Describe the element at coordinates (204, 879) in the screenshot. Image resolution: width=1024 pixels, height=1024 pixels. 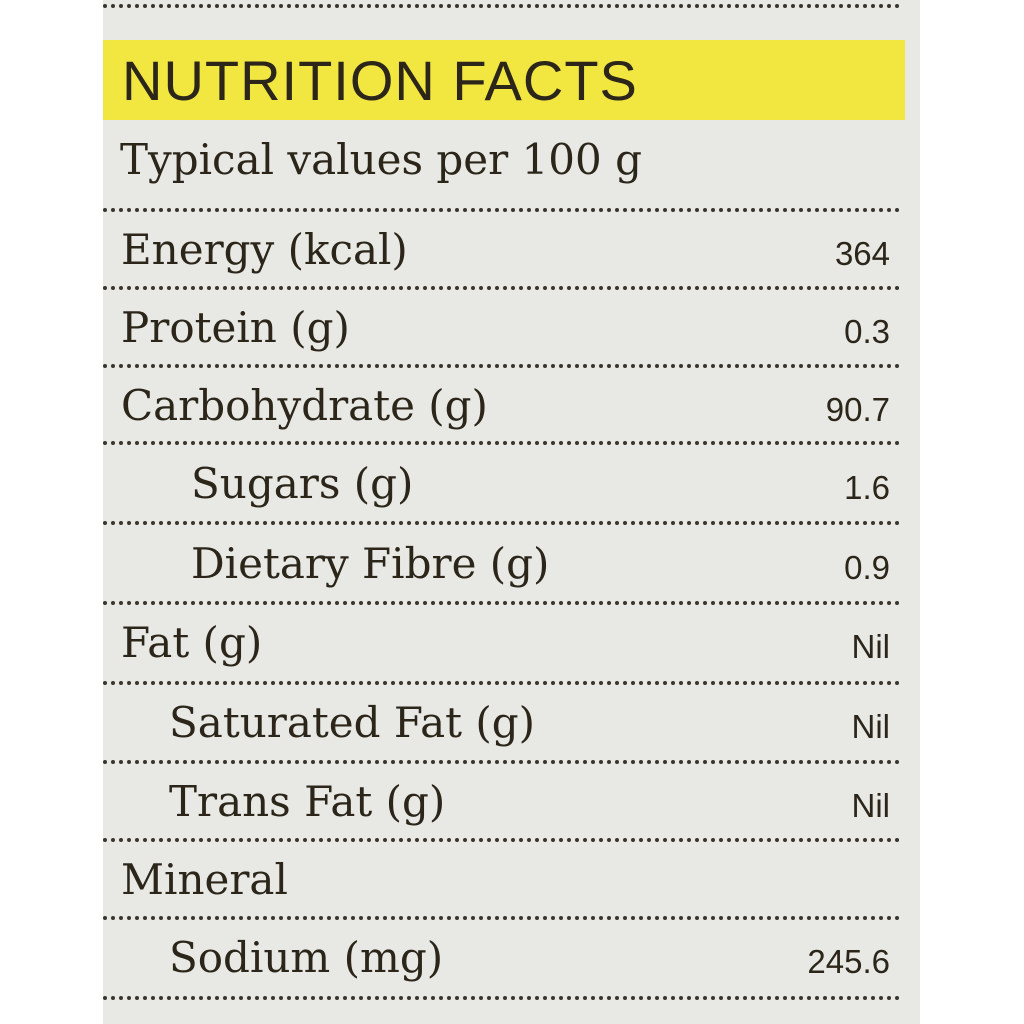
I see `nutrient-label: Mineral` at that location.